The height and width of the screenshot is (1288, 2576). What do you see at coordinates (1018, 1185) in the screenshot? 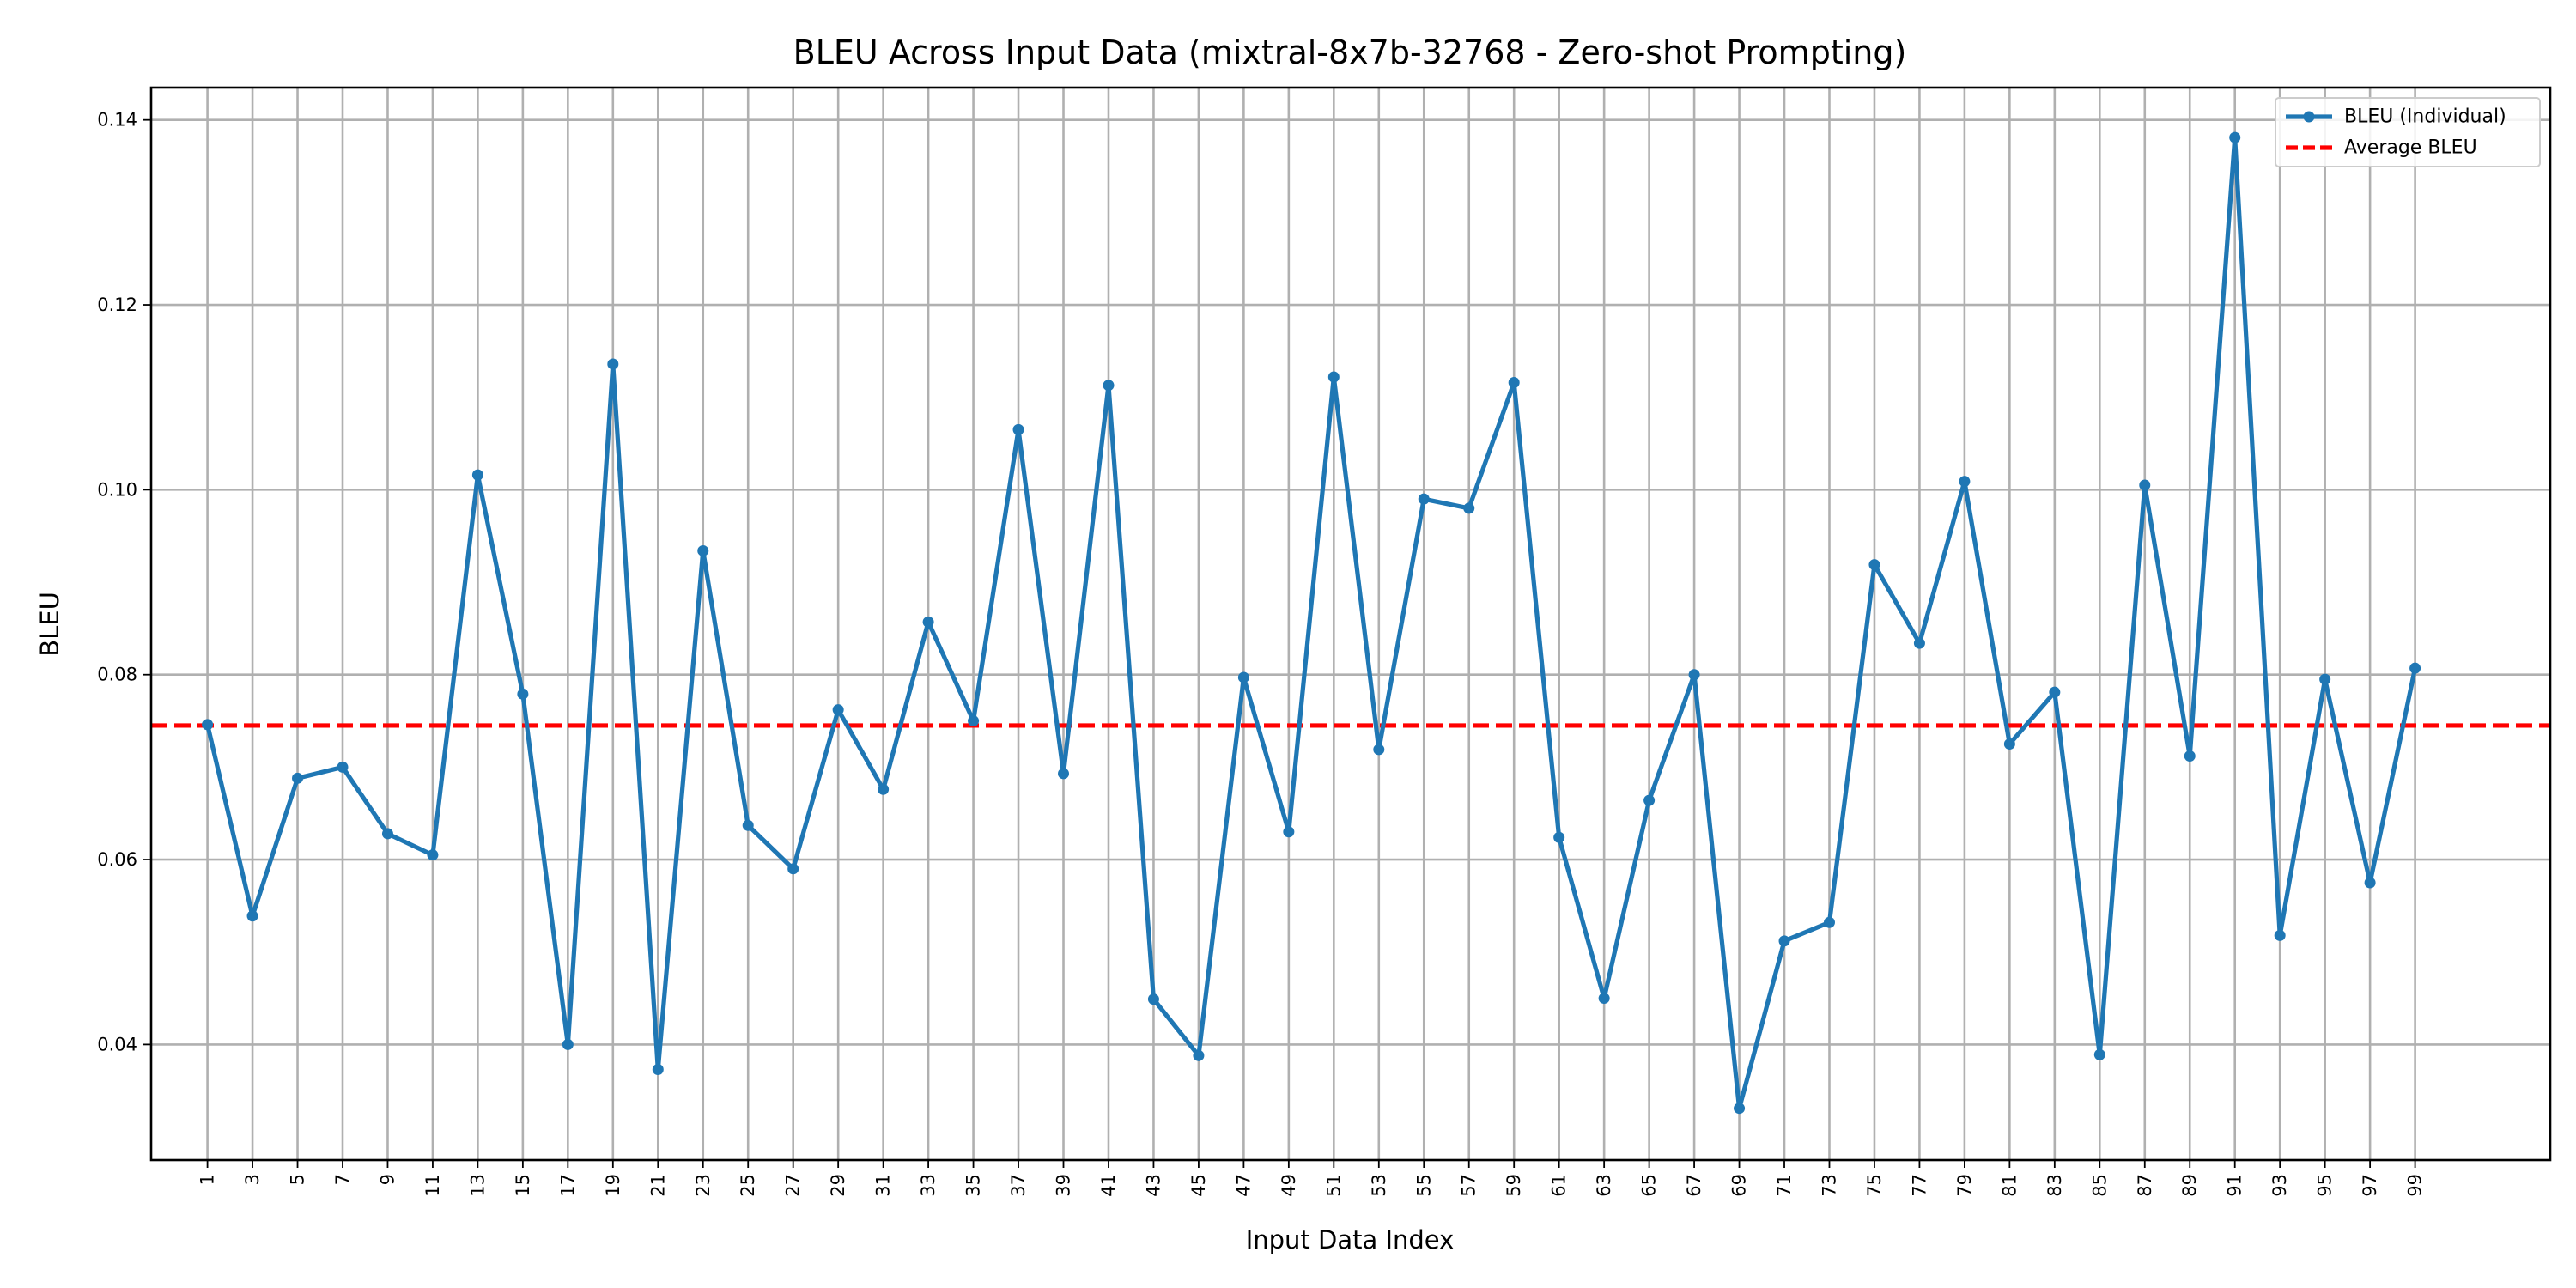
I see `x-tick-label: 37` at bounding box center [1018, 1185].